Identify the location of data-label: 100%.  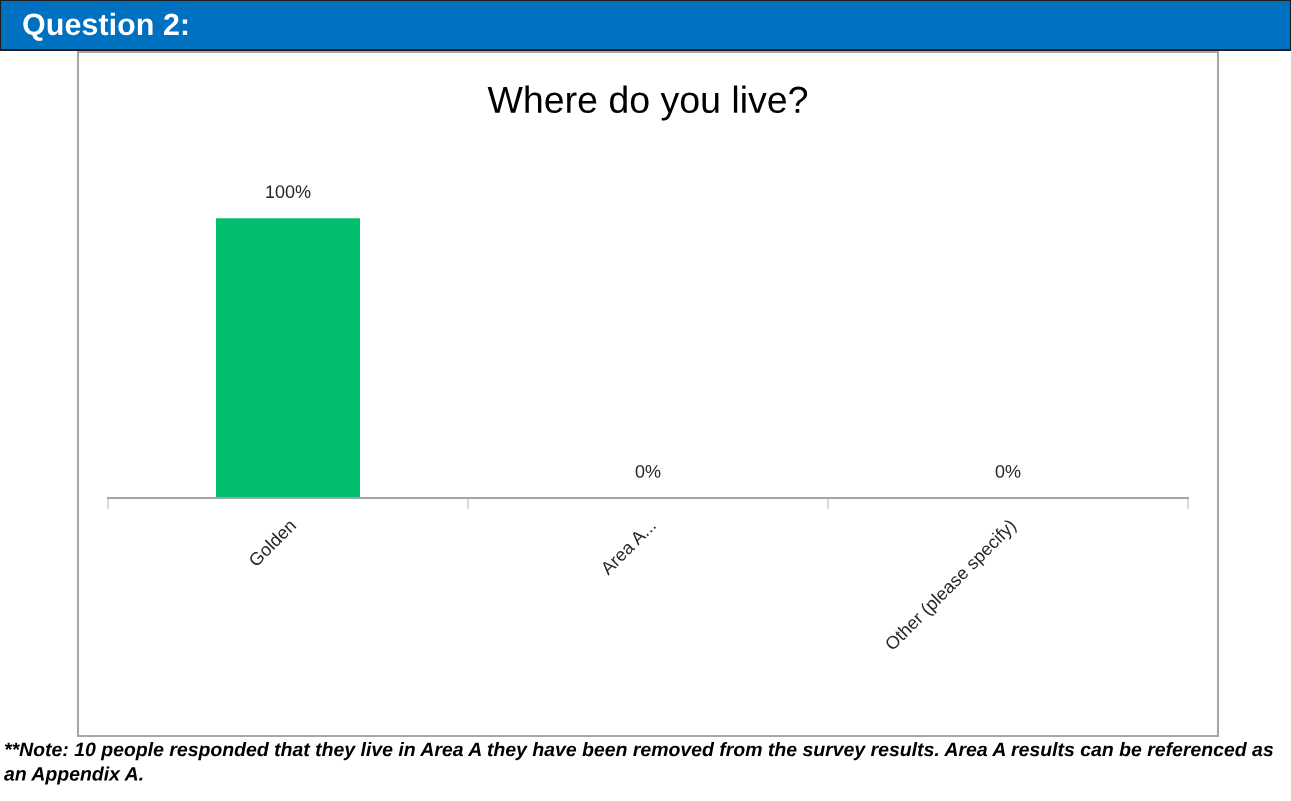
(288, 192).